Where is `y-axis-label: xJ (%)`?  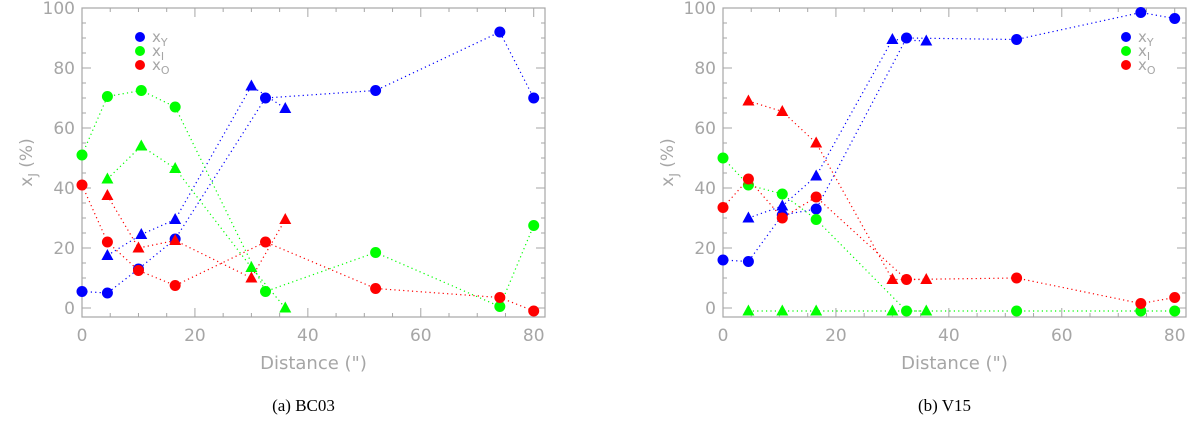
y-axis-label: xJ (%) is located at coordinates (669, 162).